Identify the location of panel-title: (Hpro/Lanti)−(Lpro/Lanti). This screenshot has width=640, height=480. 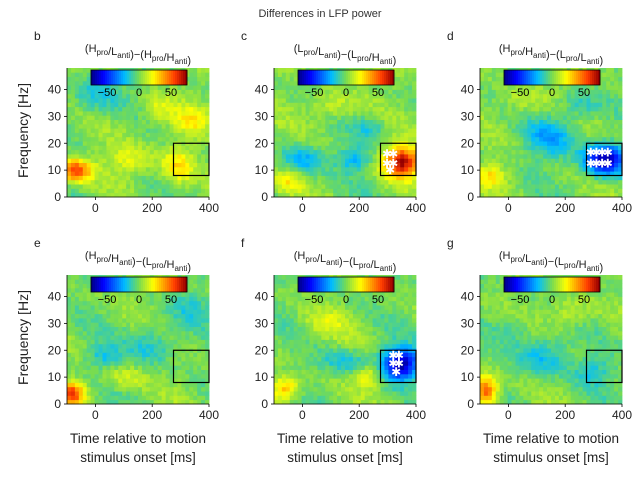
(345, 262).